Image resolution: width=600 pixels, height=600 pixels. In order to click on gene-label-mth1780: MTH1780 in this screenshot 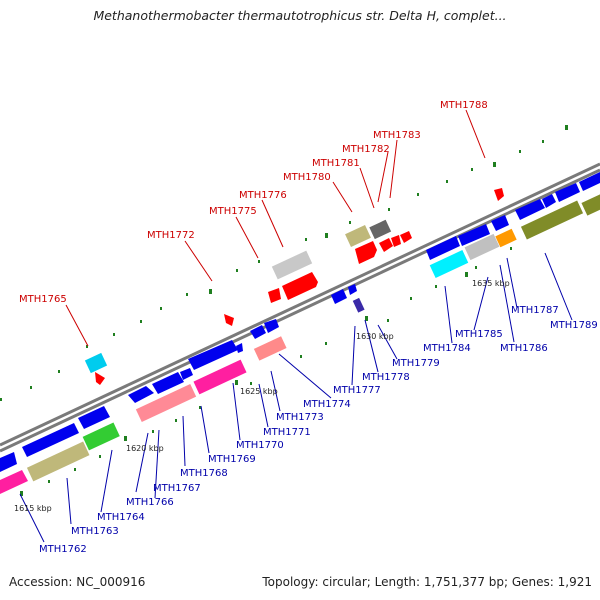, I will do `click(307, 177)`.